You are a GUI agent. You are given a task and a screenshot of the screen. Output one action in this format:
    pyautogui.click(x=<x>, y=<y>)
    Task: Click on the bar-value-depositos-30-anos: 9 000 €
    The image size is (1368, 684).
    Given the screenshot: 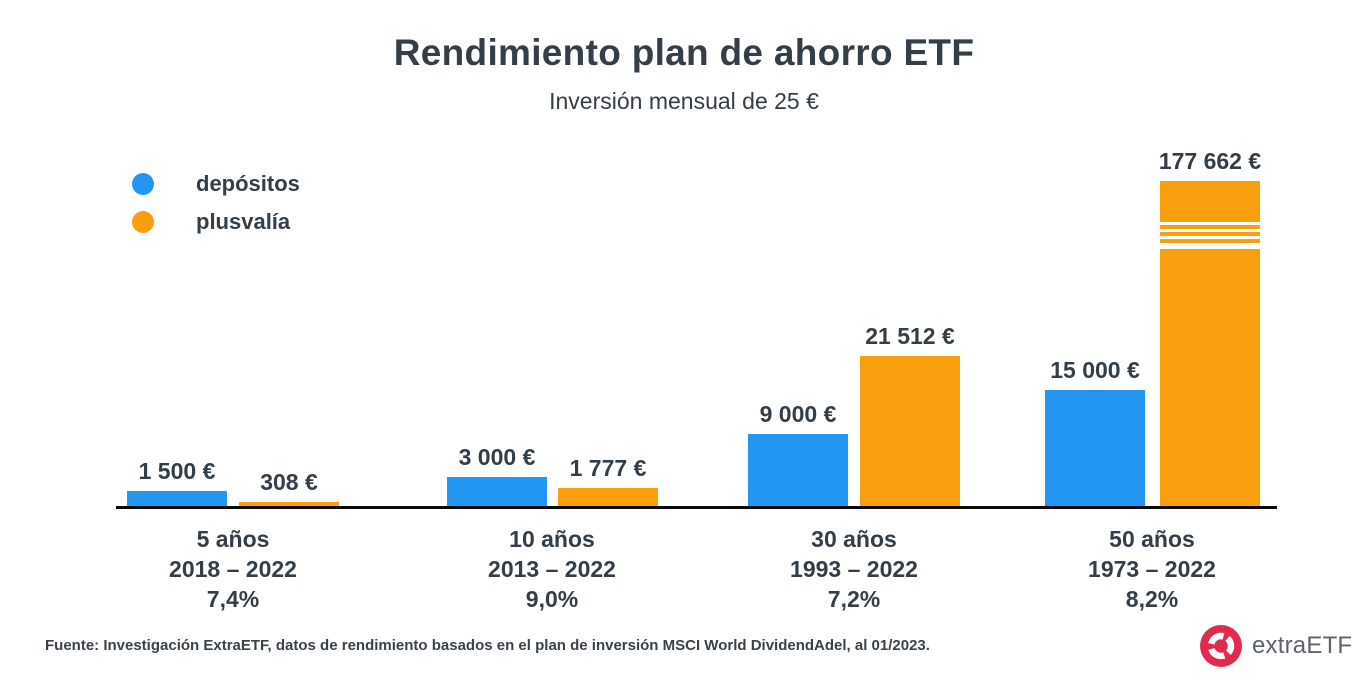 What is the action you would take?
    pyautogui.click(x=798, y=414)
    